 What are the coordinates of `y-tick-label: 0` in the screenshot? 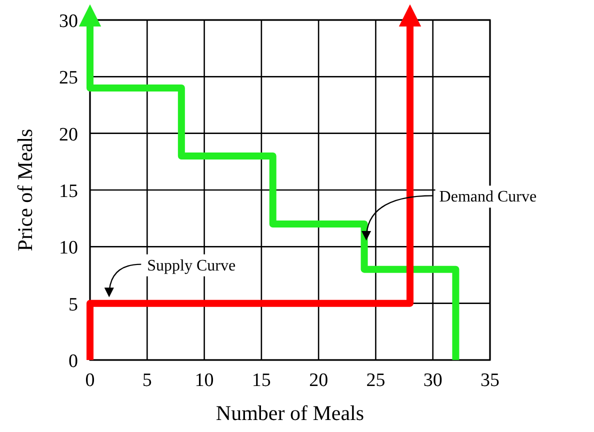 It's located at (73, 361).